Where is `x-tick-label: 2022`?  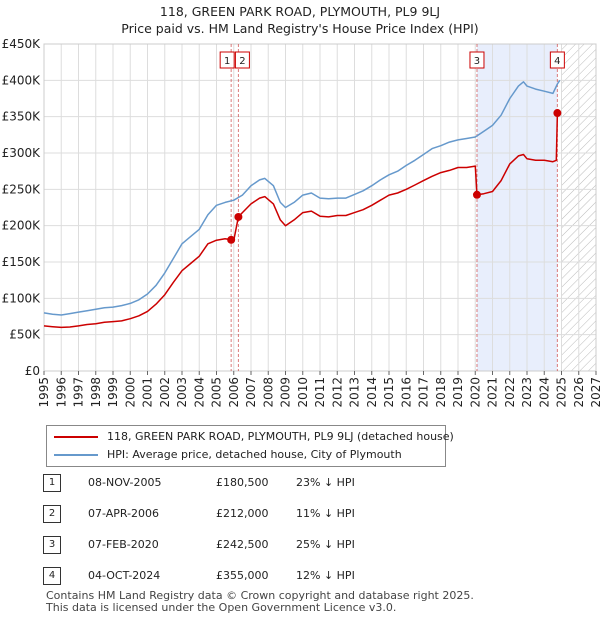
x-tick-label: 2022 is located at coordinates (510, 392).